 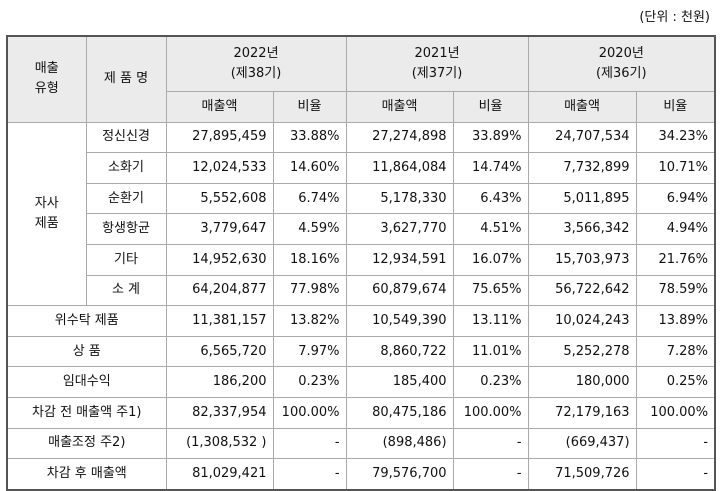 I want to click on value-cell: 15,703,973, so click(x=582, y=259).